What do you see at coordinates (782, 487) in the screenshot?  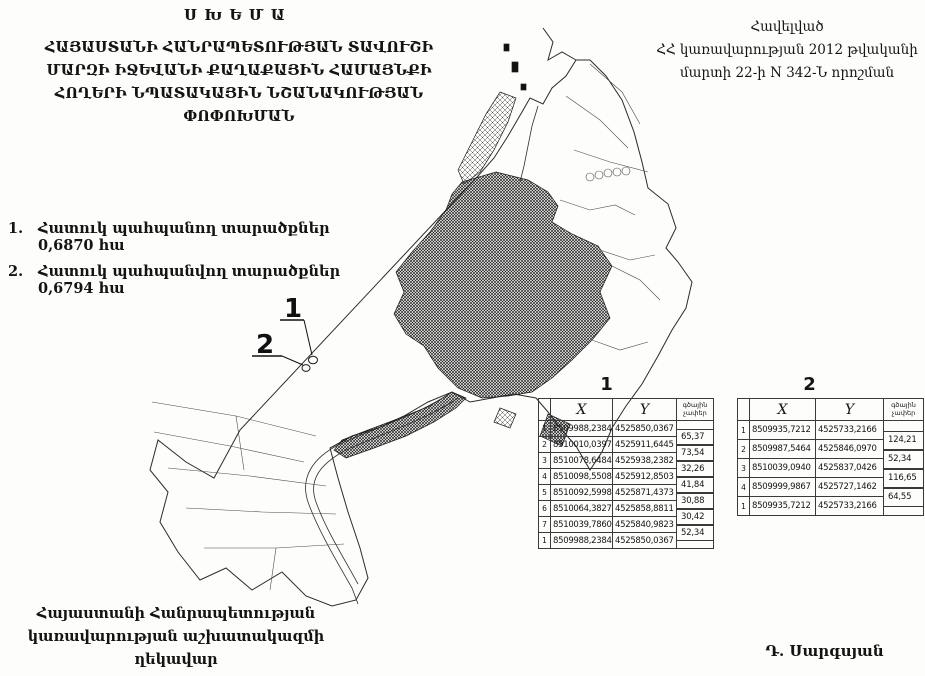 I see `x-coordinate-cell: 8509999,9867` at bounding box center [782, 487].